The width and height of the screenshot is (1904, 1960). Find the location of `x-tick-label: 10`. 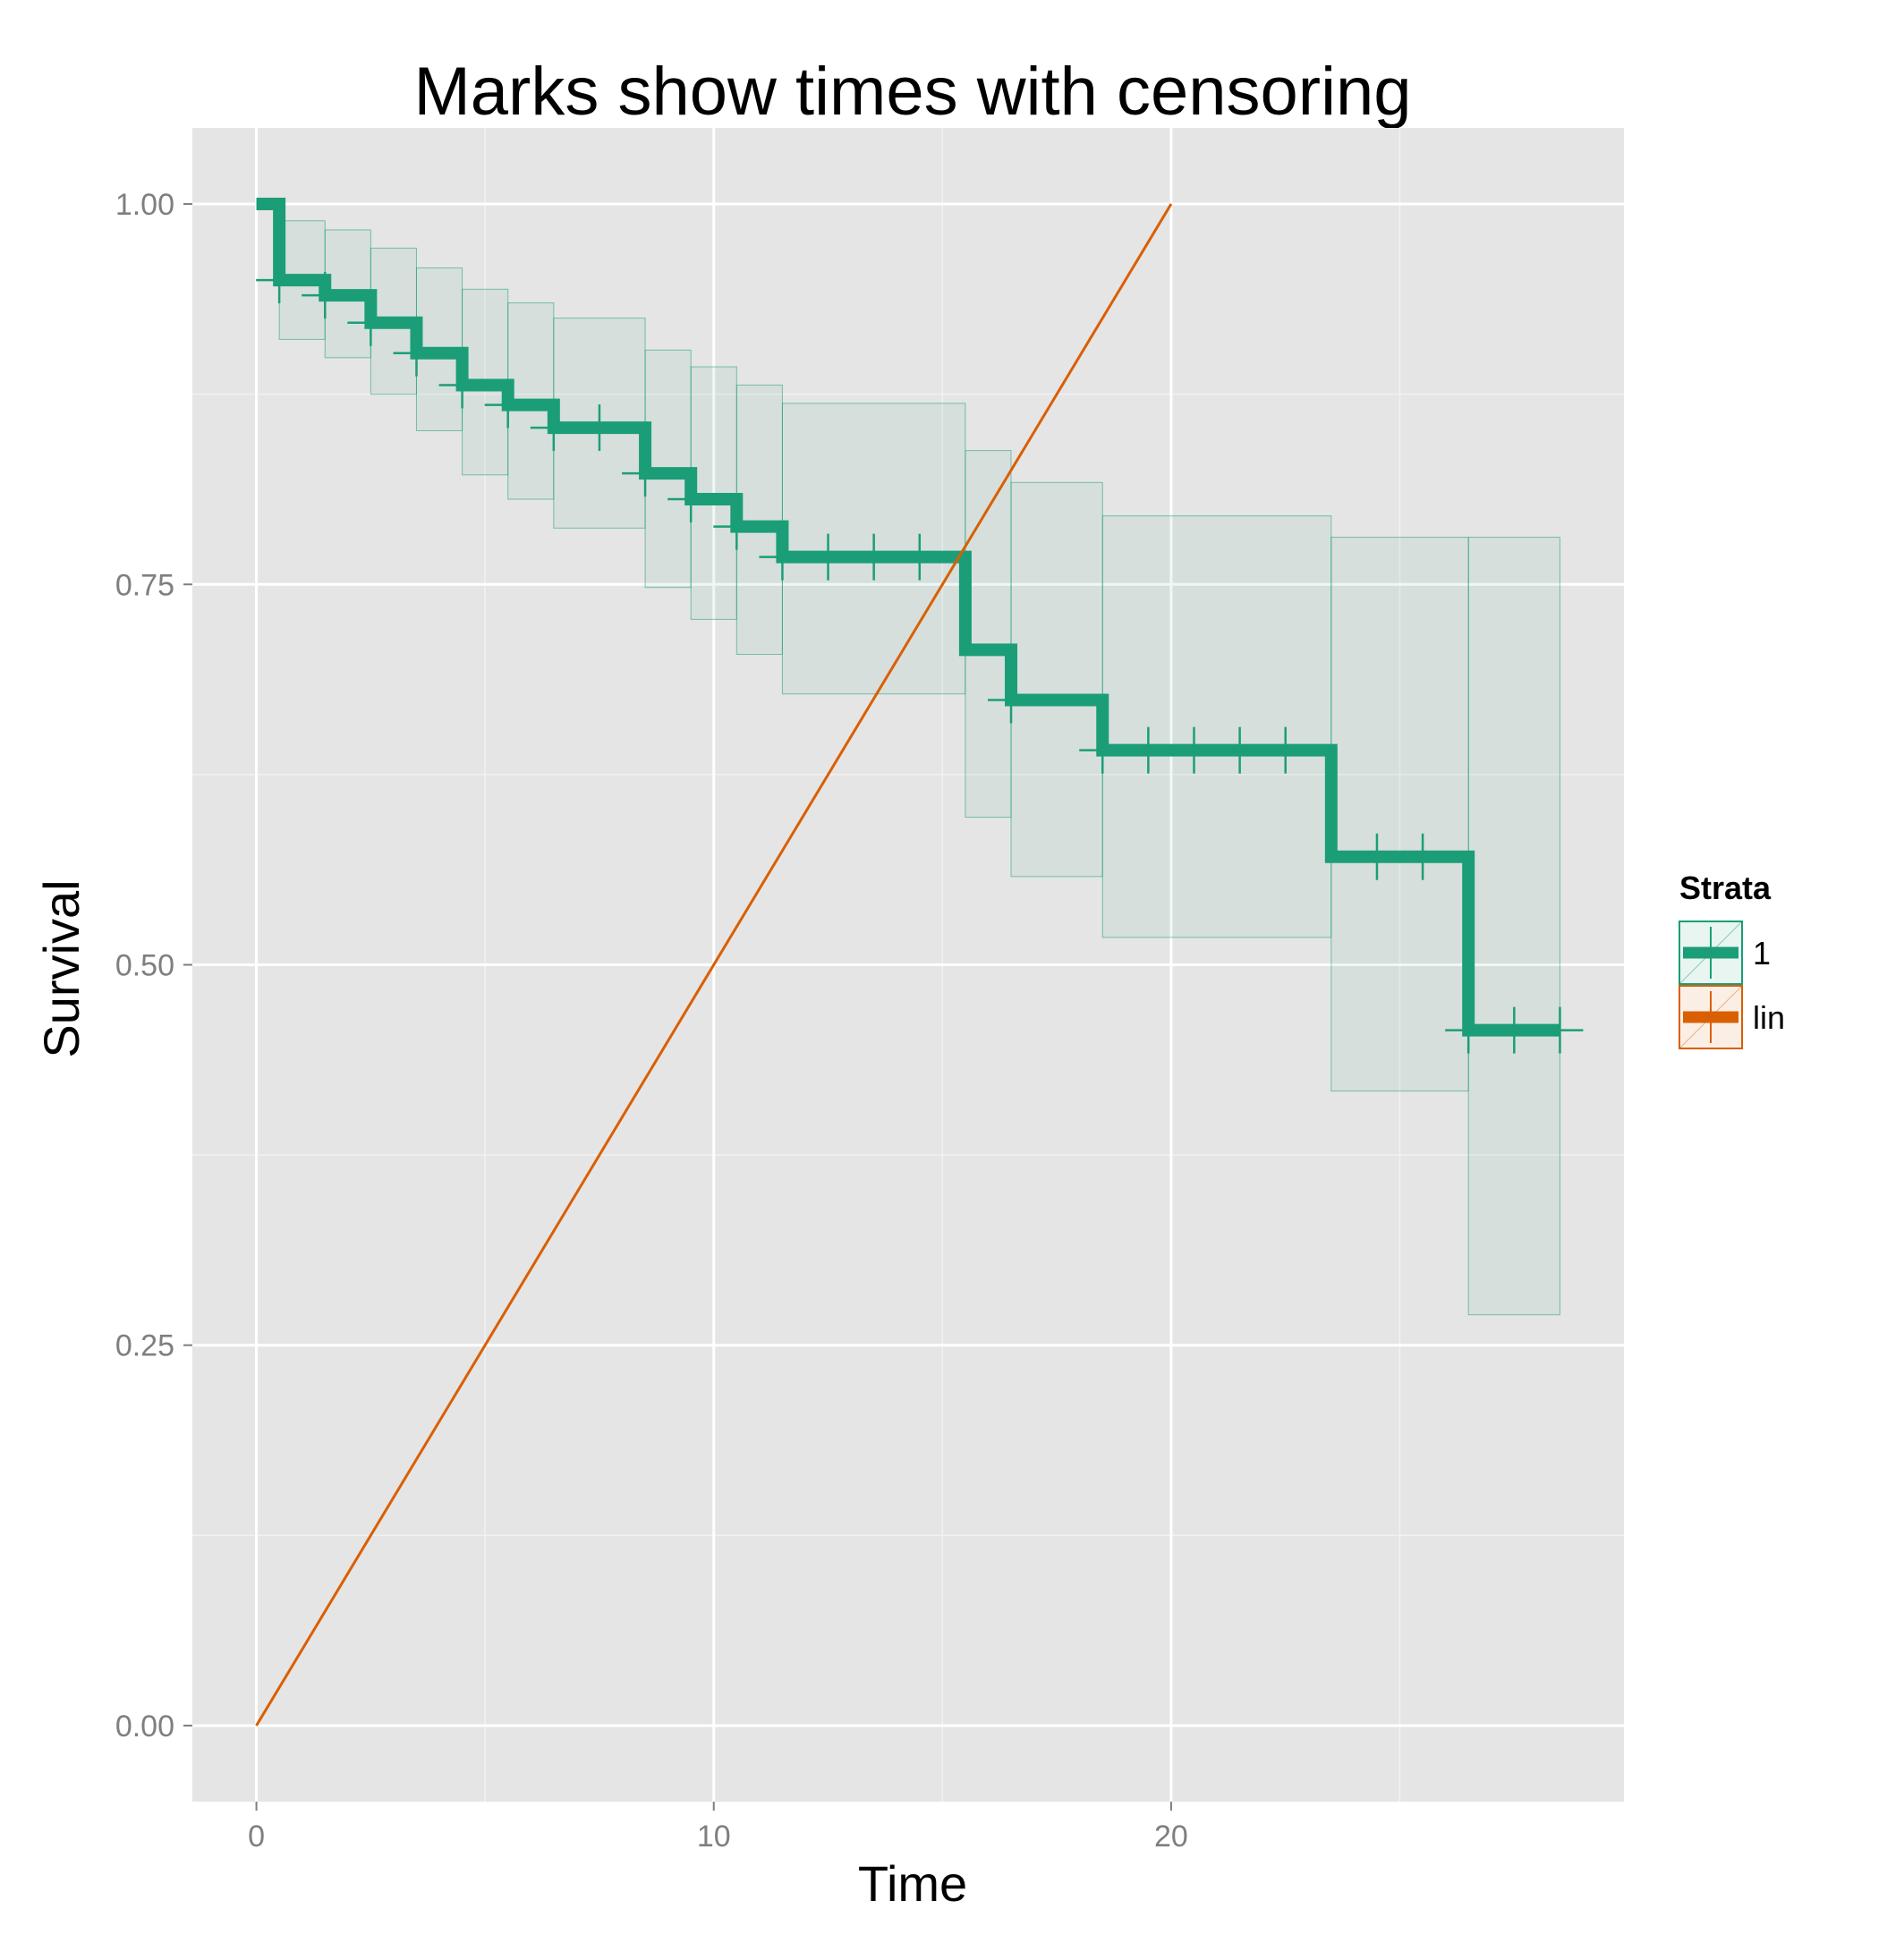

x-tick-label: 10 is located at coordinates (714, 1837).